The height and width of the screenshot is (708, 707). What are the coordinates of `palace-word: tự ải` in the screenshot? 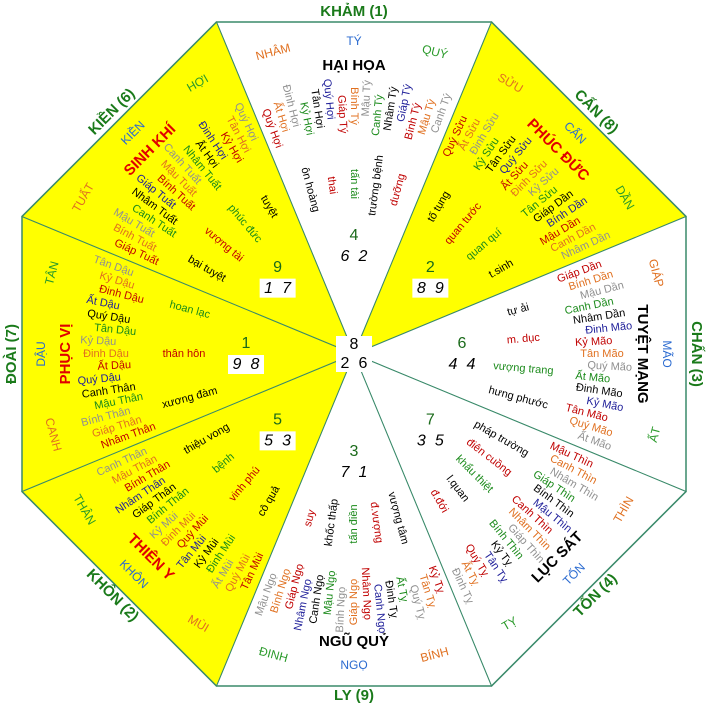 It's located at (518, 309).